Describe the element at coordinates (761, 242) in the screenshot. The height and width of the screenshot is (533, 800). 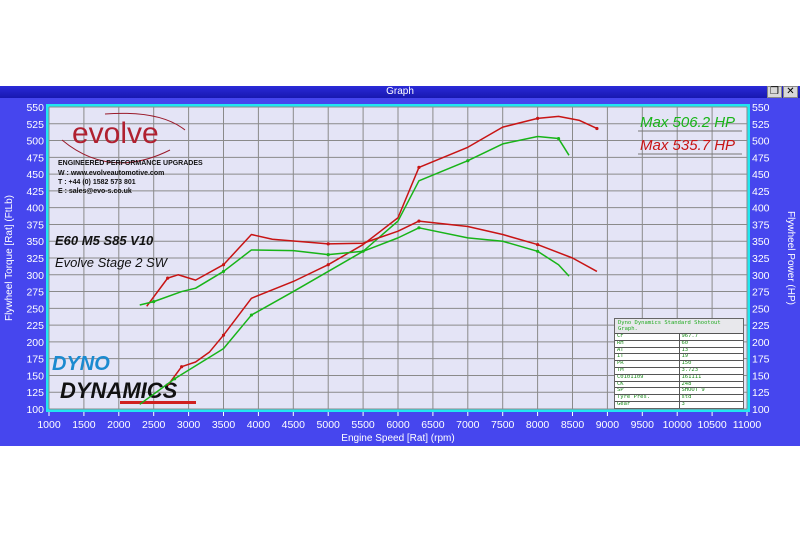
I see `y-tick-label-right: 350` at that location.